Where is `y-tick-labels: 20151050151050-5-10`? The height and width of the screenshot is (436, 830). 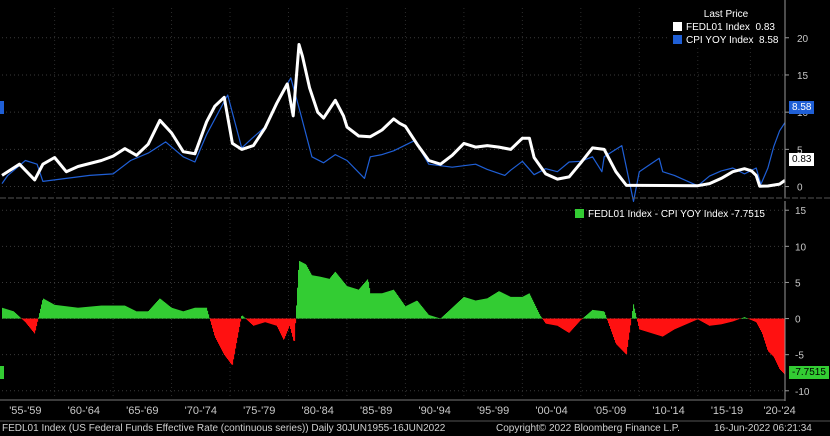
y-tick-labels: 20151050151050-5-10 is located at coordinates (802, 216).